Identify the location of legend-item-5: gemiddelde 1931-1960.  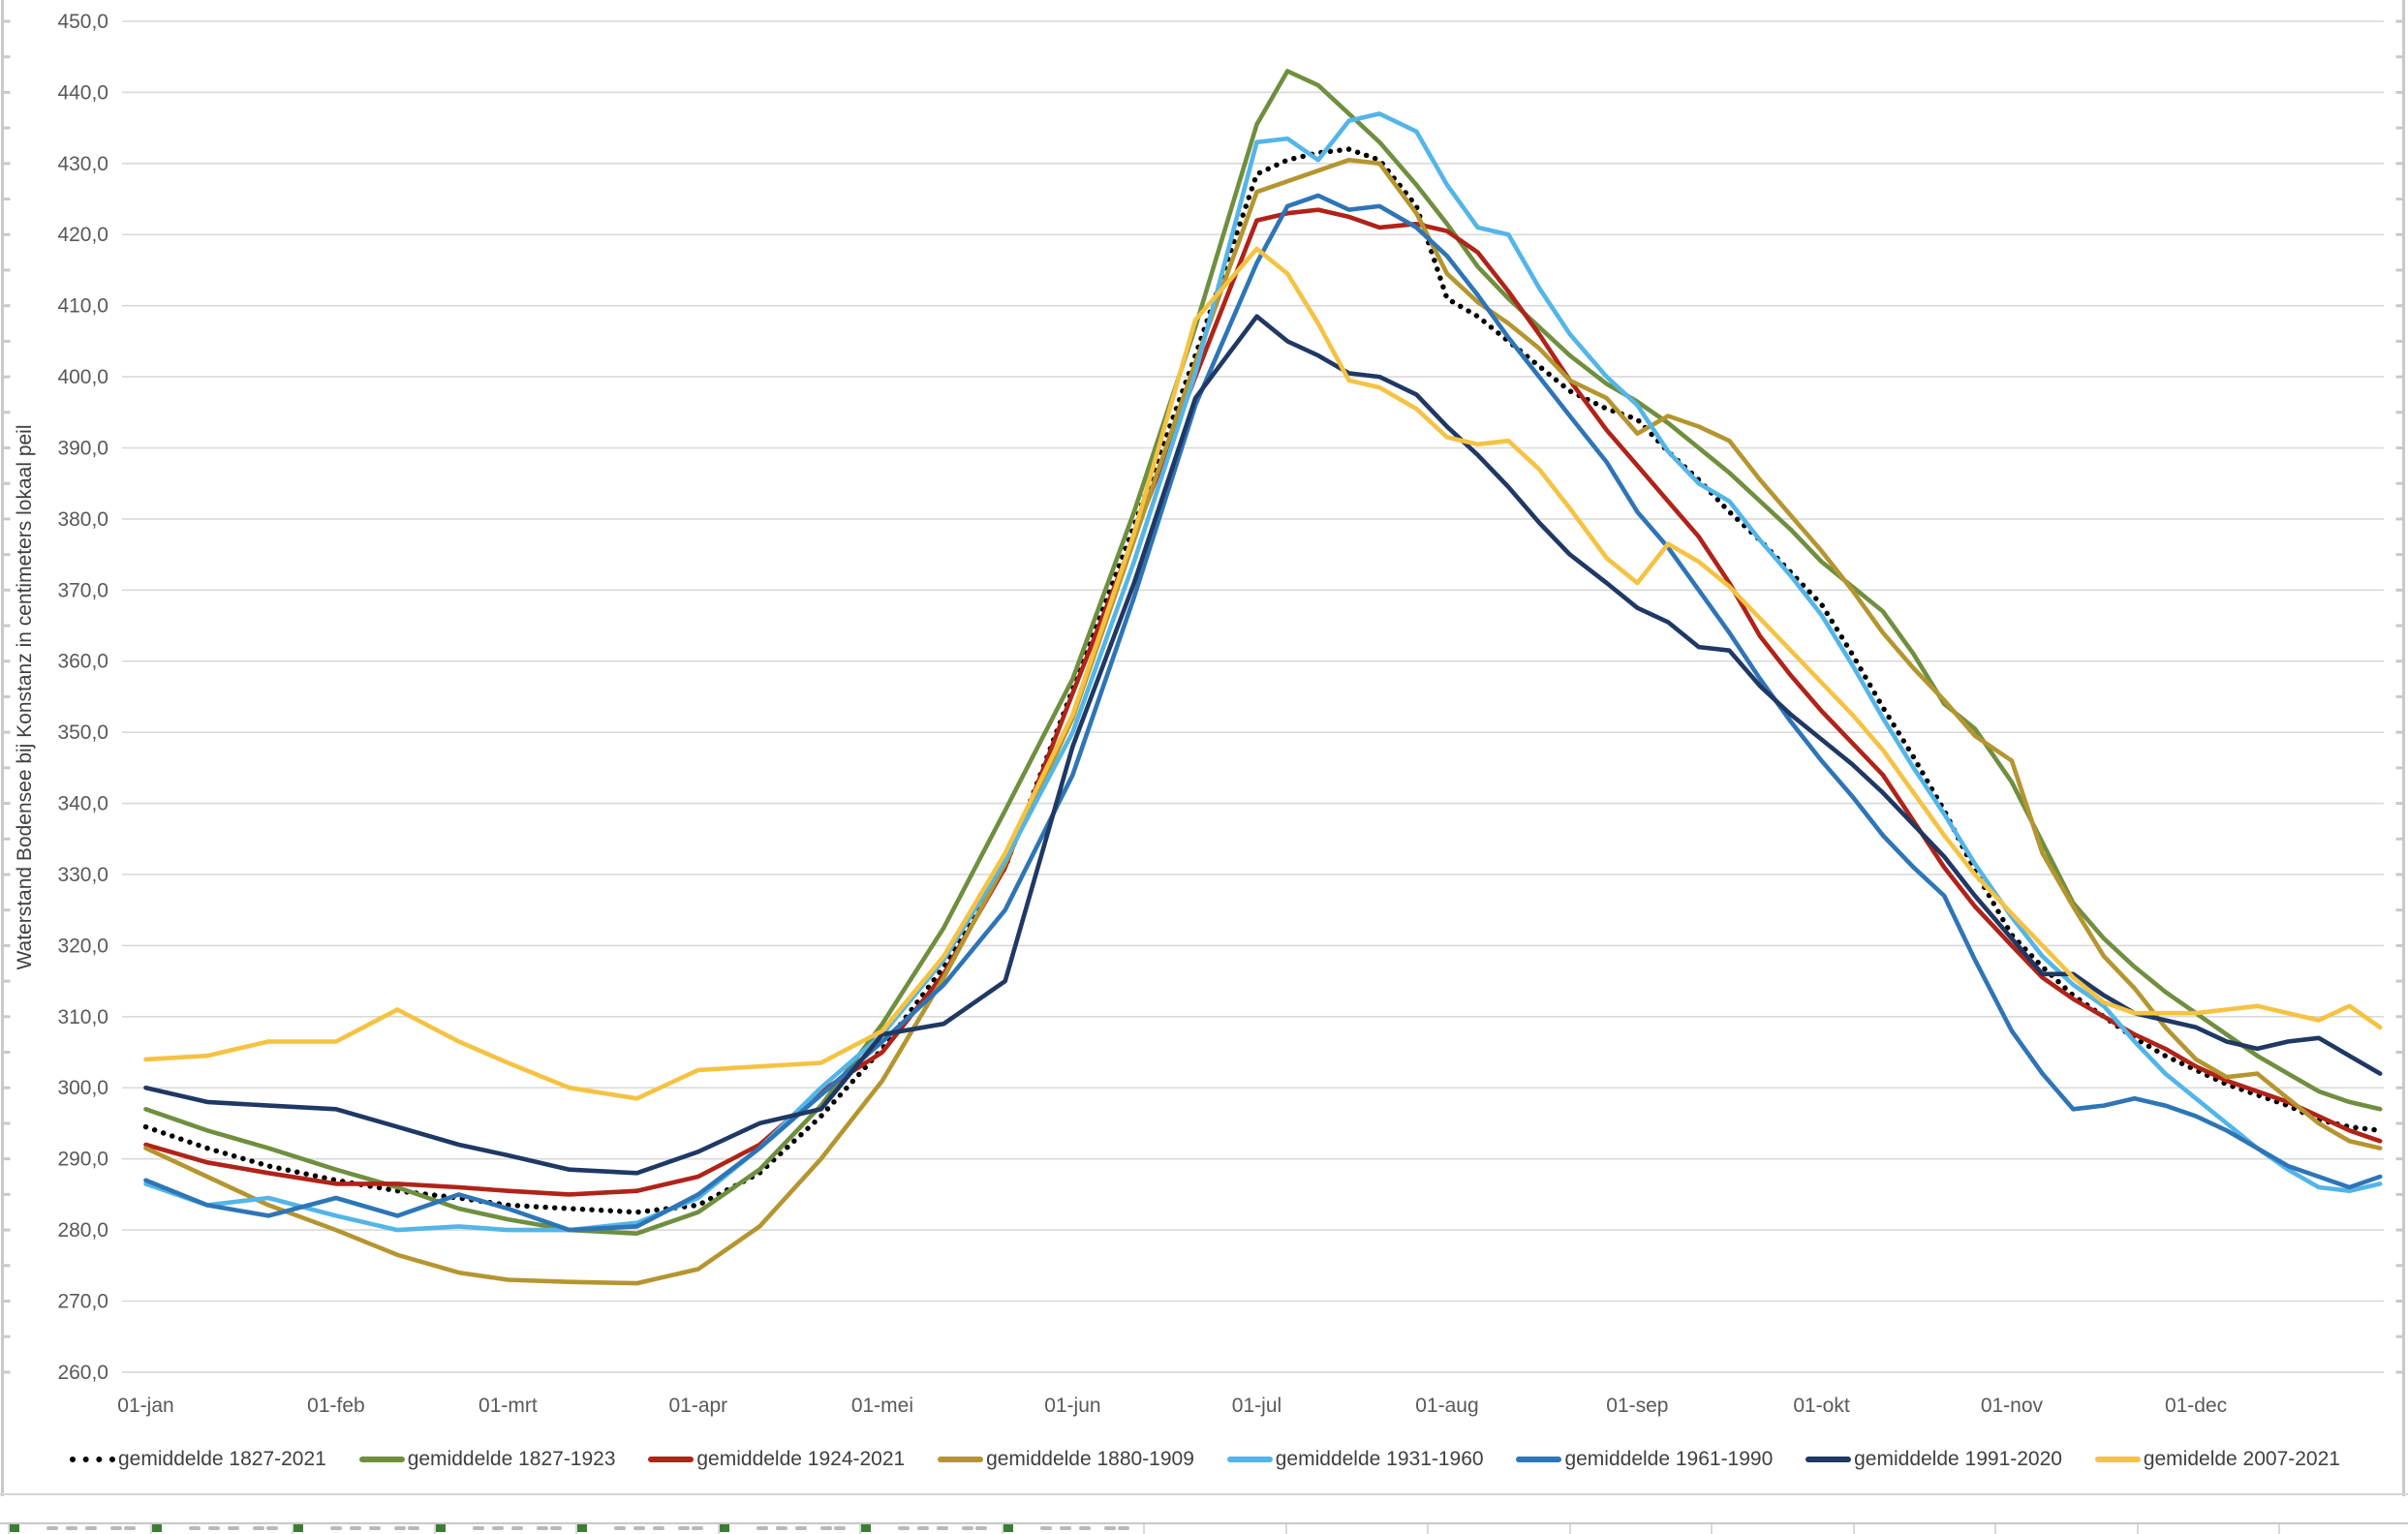
(1355, 1459).